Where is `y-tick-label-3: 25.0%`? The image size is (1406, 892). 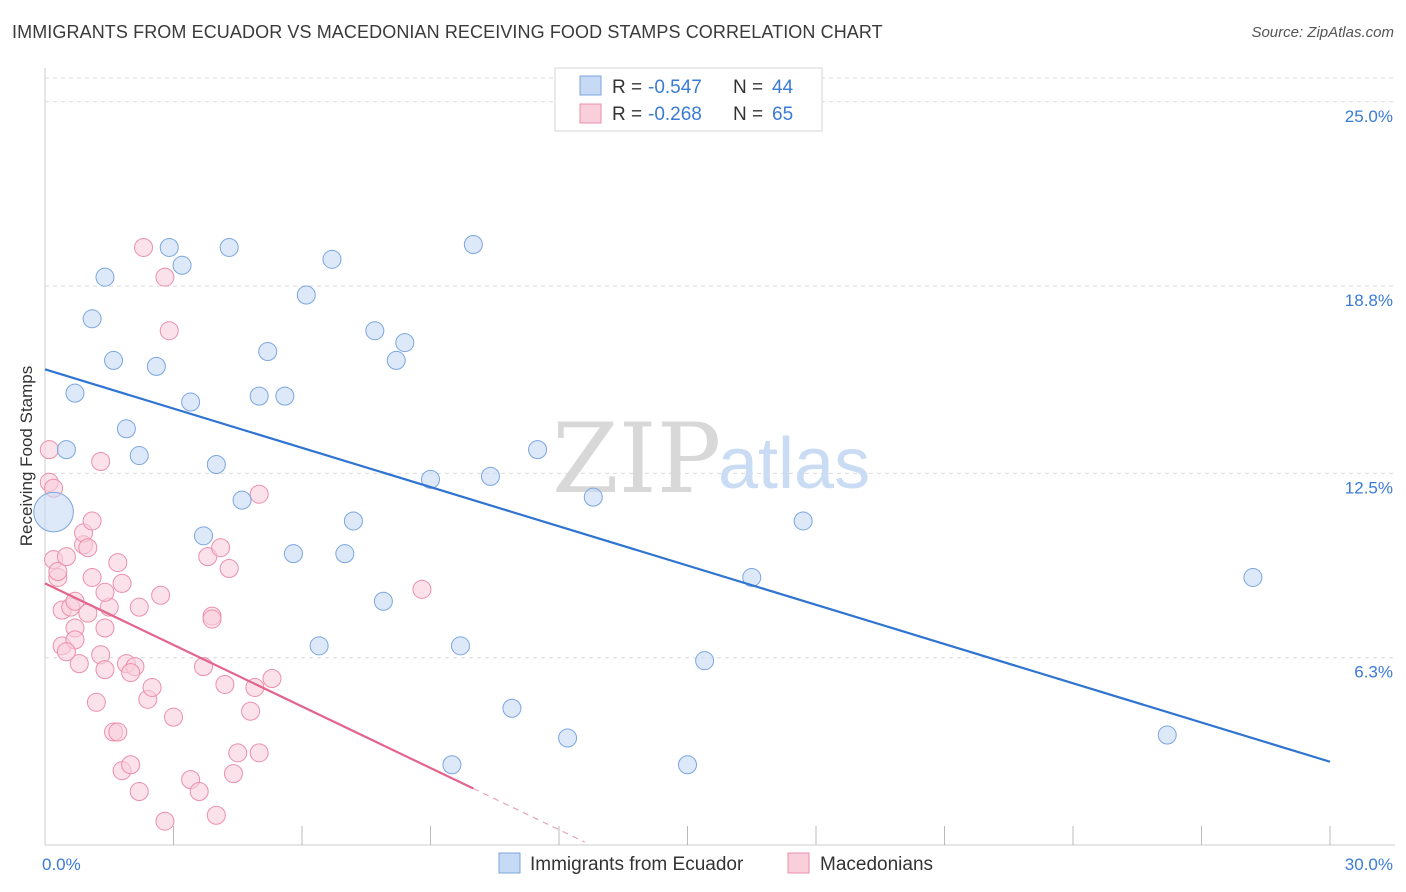 y-tick-label-3: 25.0% is located at coordinates (1369, 116).